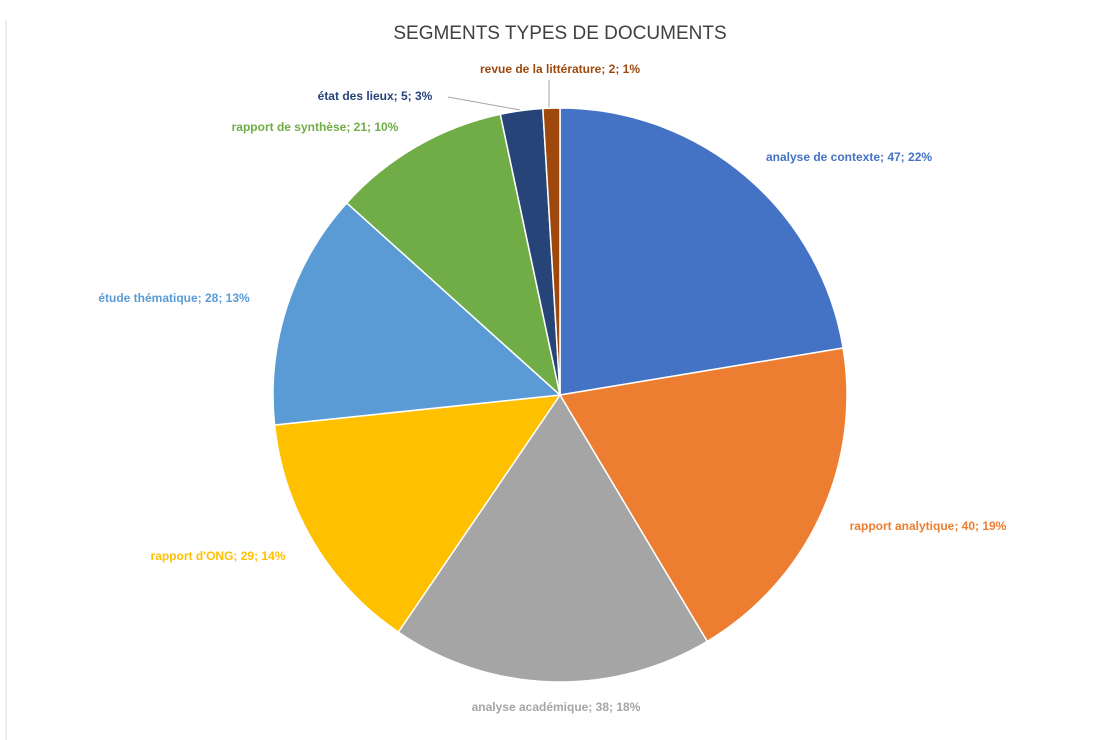  What do you see at coordinates (315, 127) in the screenshot?
I see `data-label: rapport de synthèse; 21; 10%` at bounding box center [315, 127].